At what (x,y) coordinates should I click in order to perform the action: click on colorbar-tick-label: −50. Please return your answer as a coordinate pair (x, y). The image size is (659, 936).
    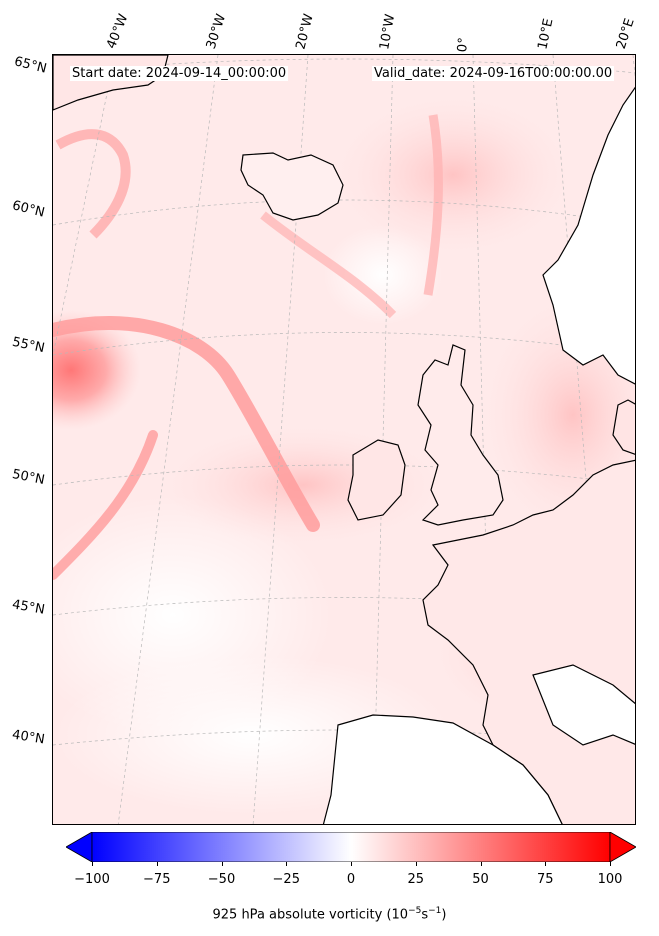
    Looking at the image, I should click on (221, 879).